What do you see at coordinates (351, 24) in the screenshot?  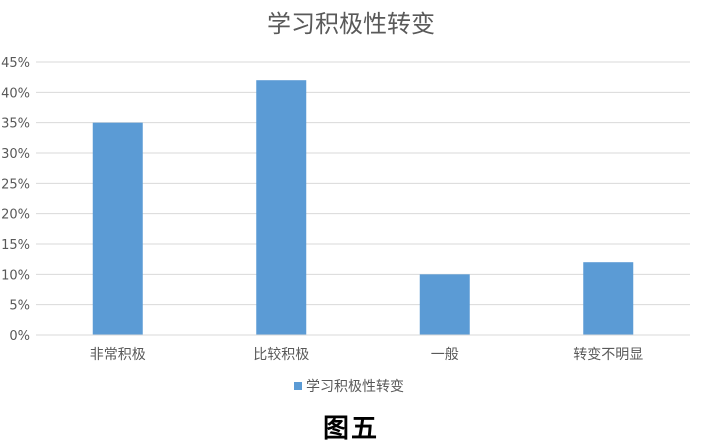 I see `chart-title: 学习积极性转变` at bounding box center [351, 24].